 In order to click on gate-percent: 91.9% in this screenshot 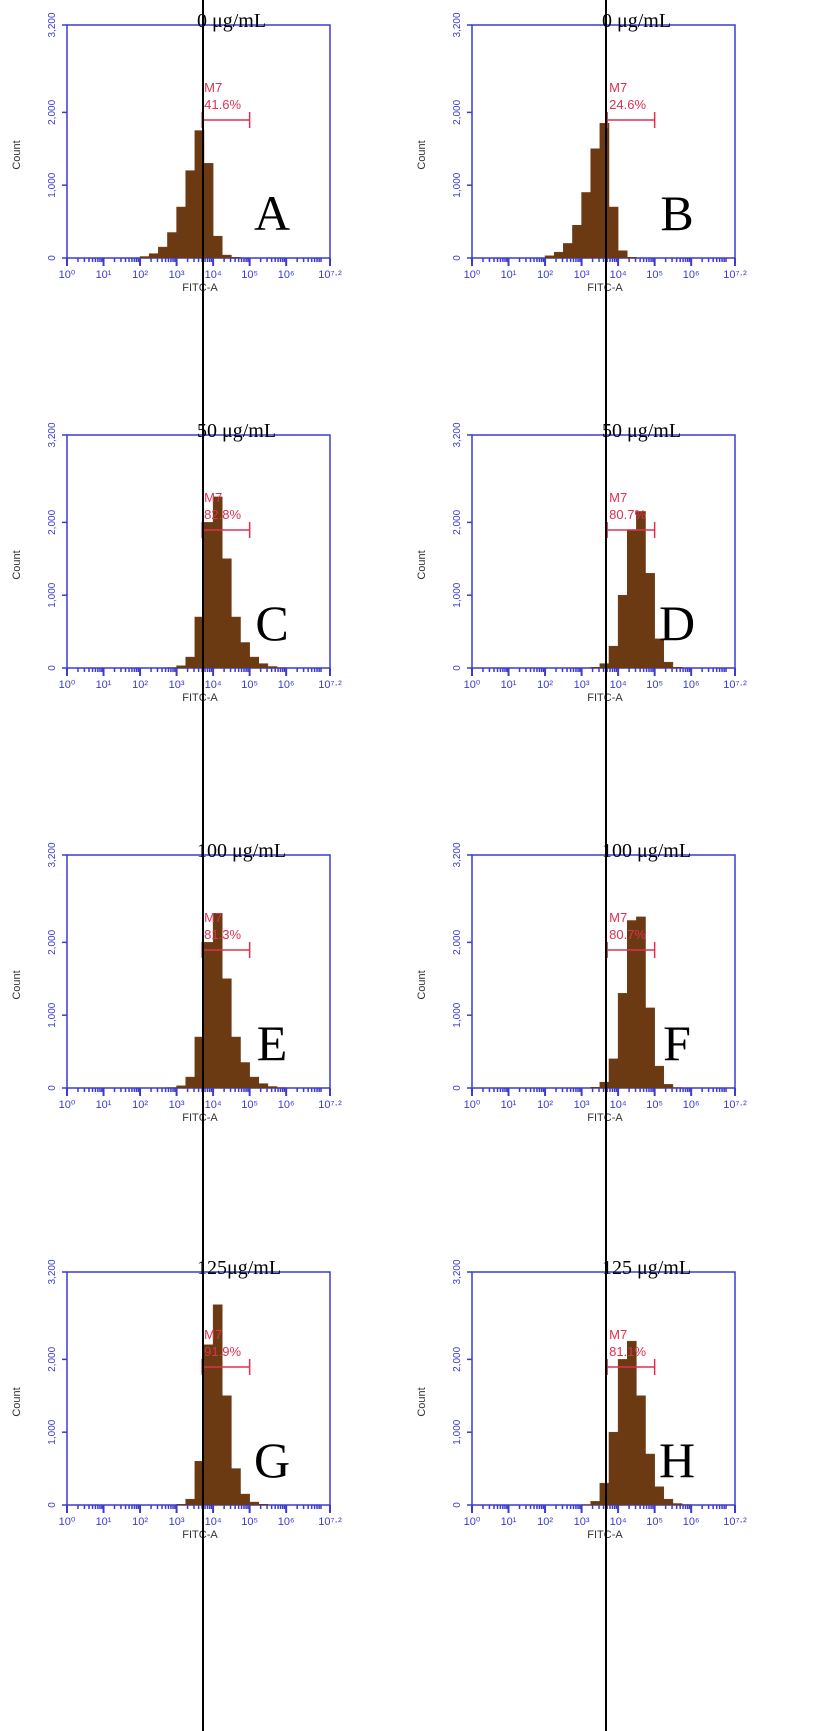, I will do `click(222, 1351)`.